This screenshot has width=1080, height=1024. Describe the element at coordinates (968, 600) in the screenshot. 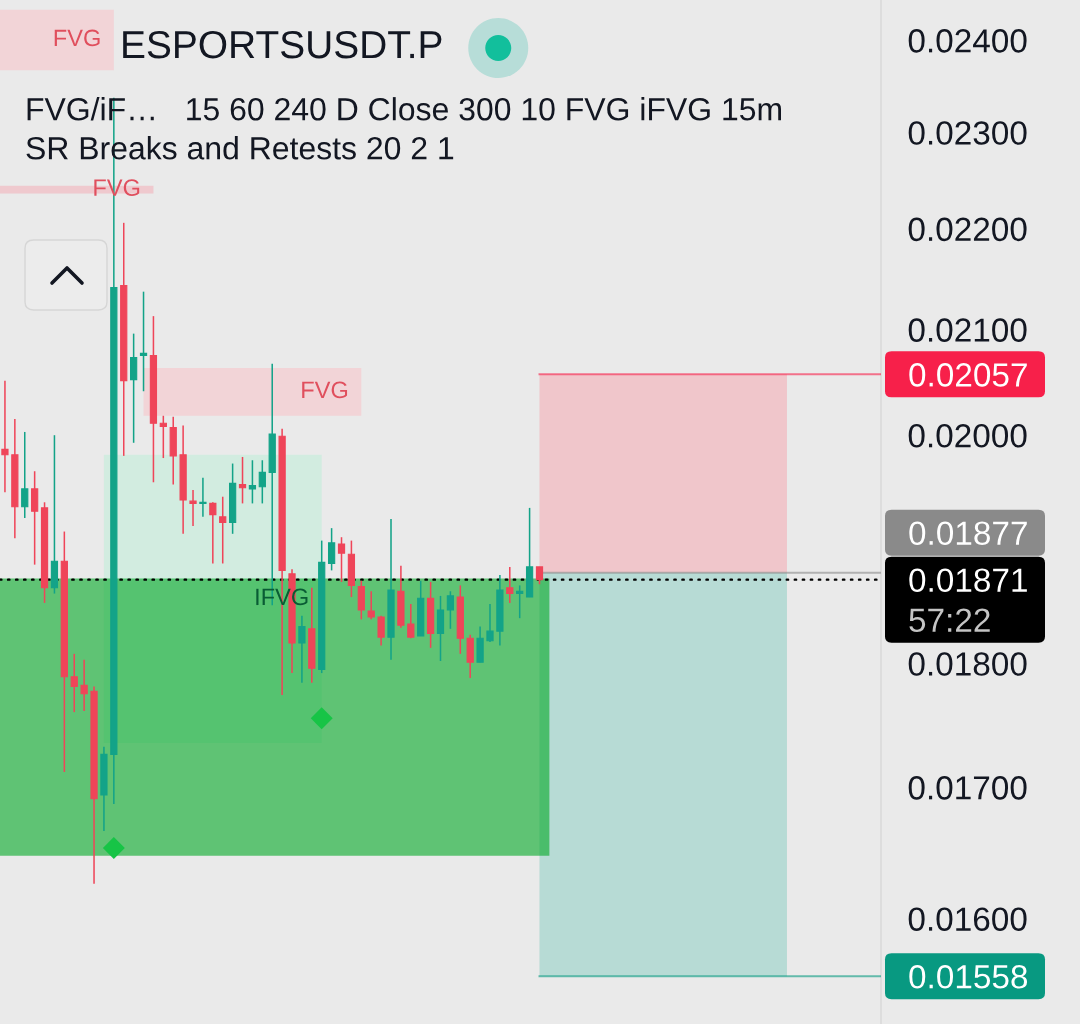

I see `ref-line-label: 0.01871 57:22` at that location.